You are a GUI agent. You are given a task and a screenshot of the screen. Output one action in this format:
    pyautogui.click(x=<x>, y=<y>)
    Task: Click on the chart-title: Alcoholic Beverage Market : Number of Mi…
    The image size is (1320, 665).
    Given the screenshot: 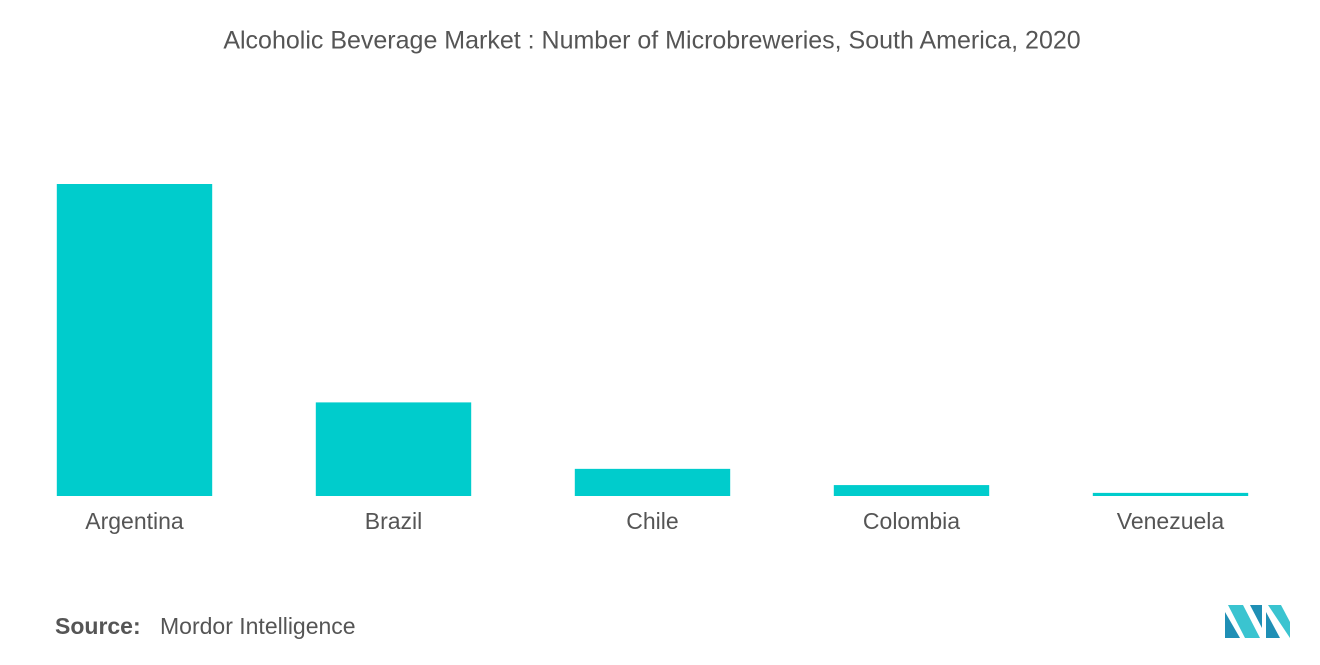 What is the action you would take?
    pyautogui.click(x=651, y=41)
    